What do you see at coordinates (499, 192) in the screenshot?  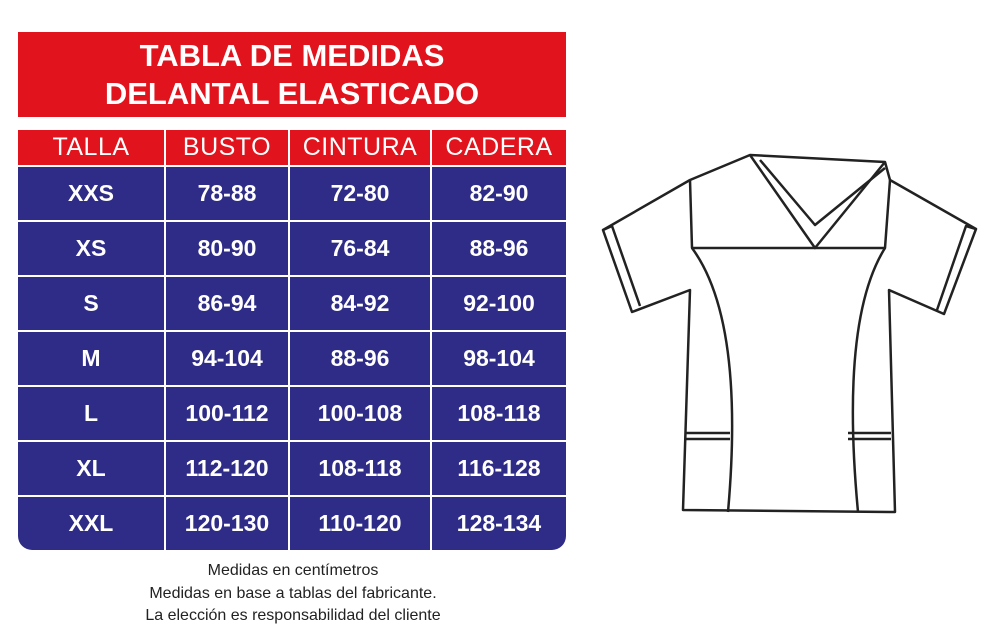 I see `table-cell: 82-90` at bounding box center [499, 192].